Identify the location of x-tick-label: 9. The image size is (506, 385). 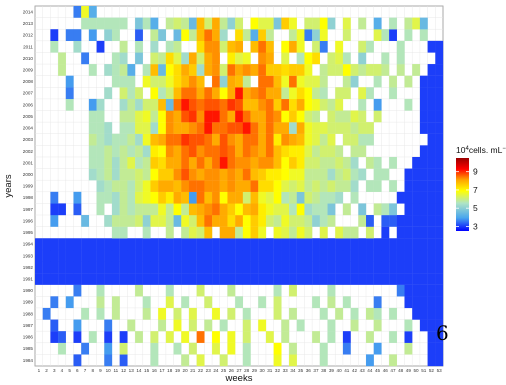
(100, 370).